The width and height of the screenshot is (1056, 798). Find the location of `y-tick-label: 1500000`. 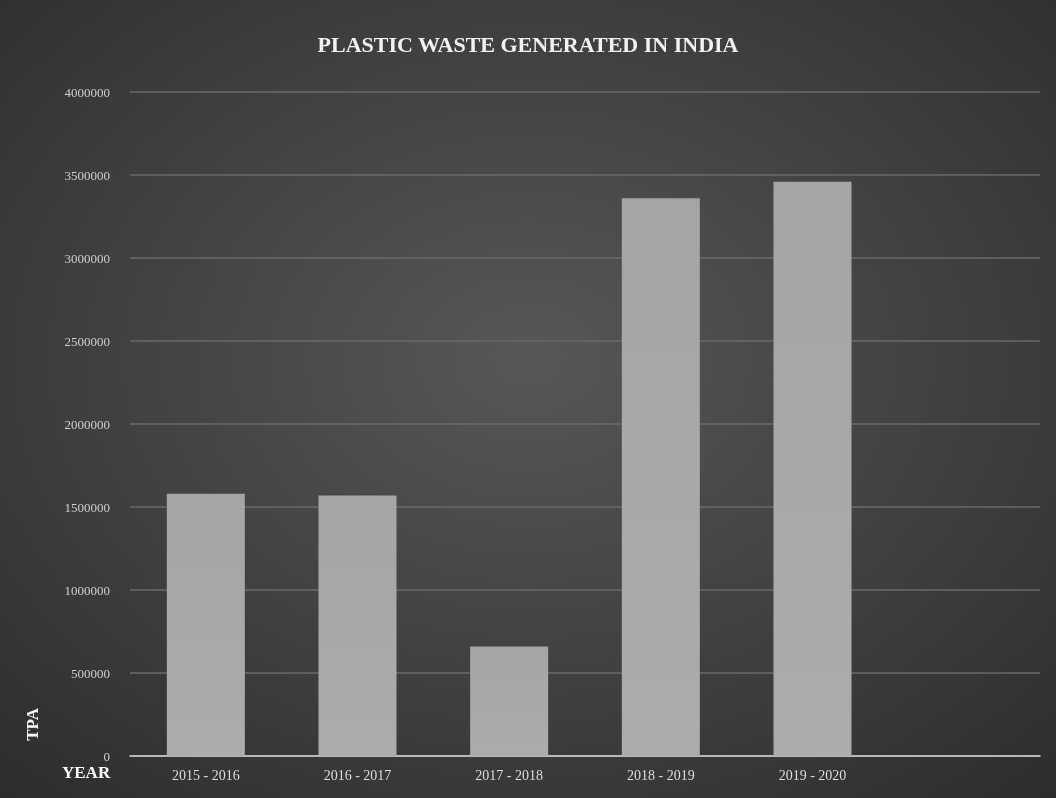

y-tick-label: 1500000 is located at coordinates (87, 507).